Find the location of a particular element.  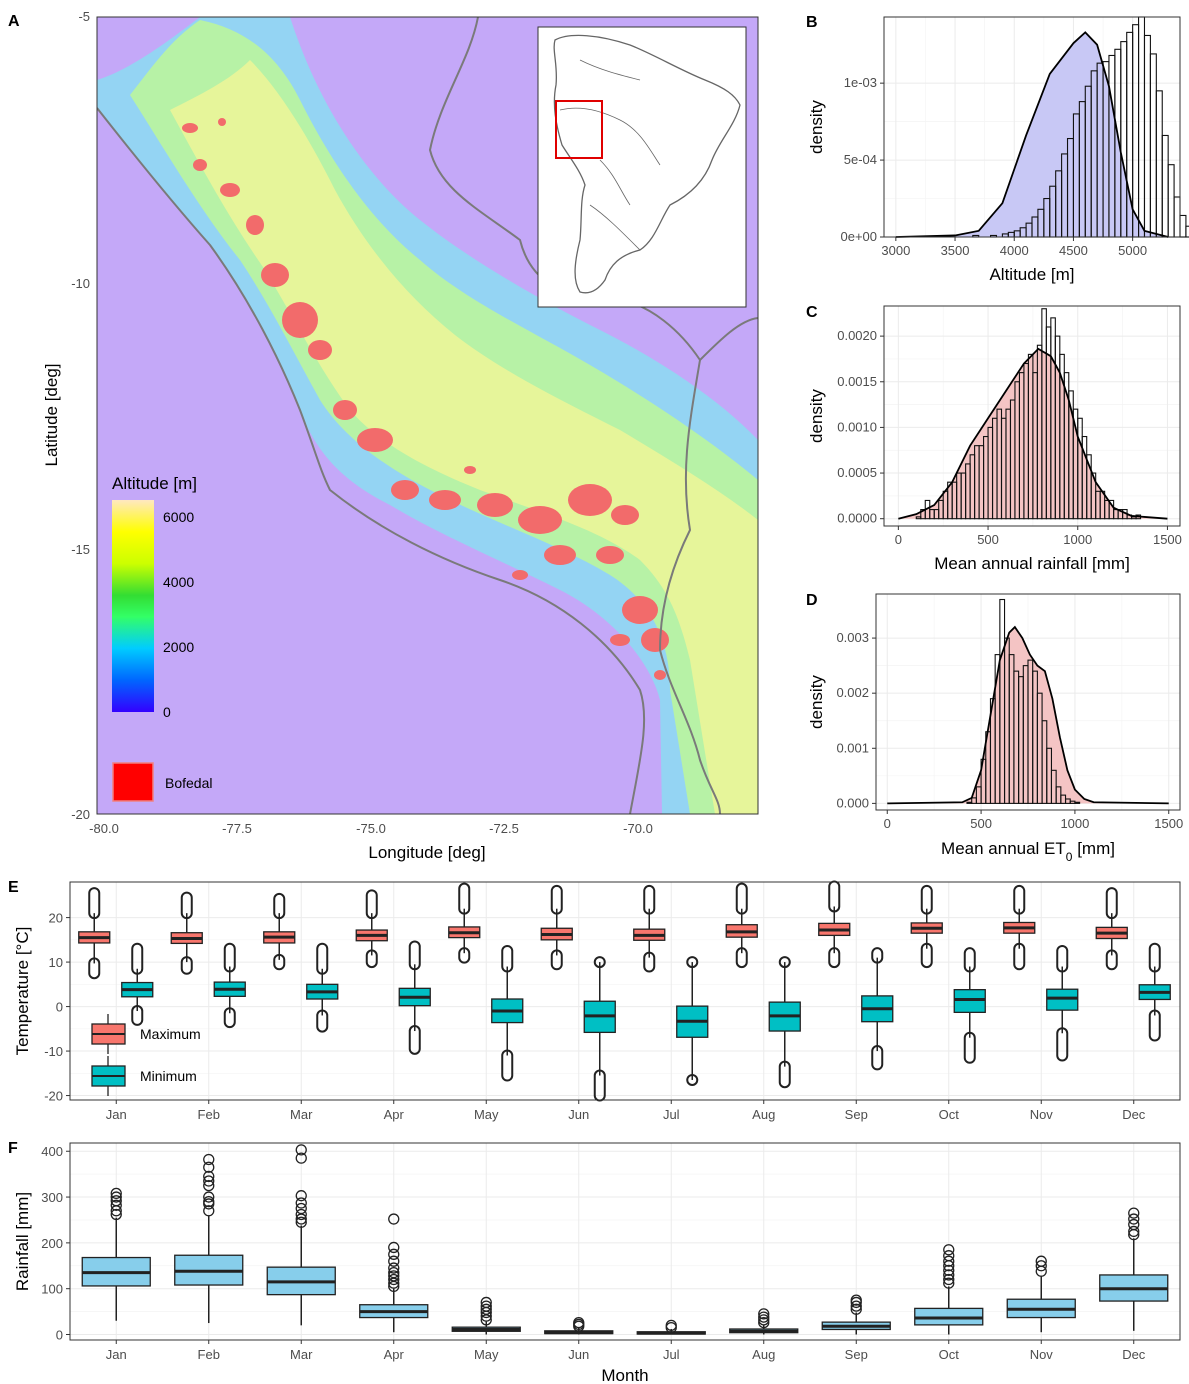

x-axis-title-subscript: 0 is located at coordinates (1069, 857).